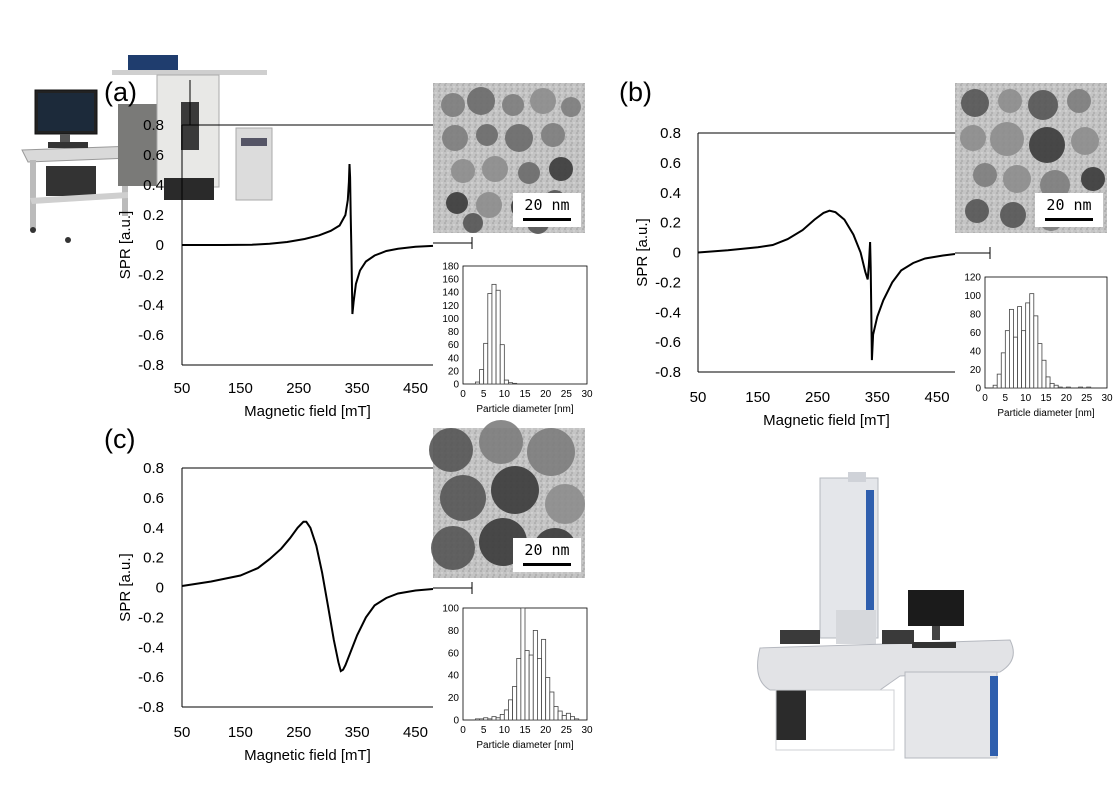 Image resolution: width=1120 pixels, height=785 pixels. Describe the element at coordinates (120, 92) in the screenshot. I see `panel-label: (a)` at that location.